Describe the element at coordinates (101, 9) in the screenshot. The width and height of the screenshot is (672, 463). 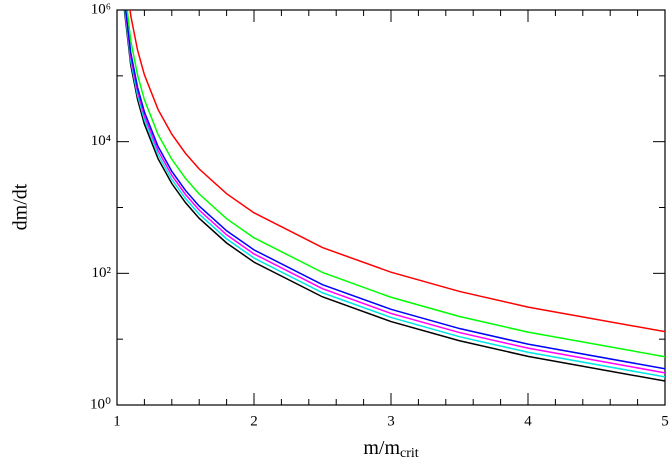
I see `y-tick-label: 10⁶` at that location.